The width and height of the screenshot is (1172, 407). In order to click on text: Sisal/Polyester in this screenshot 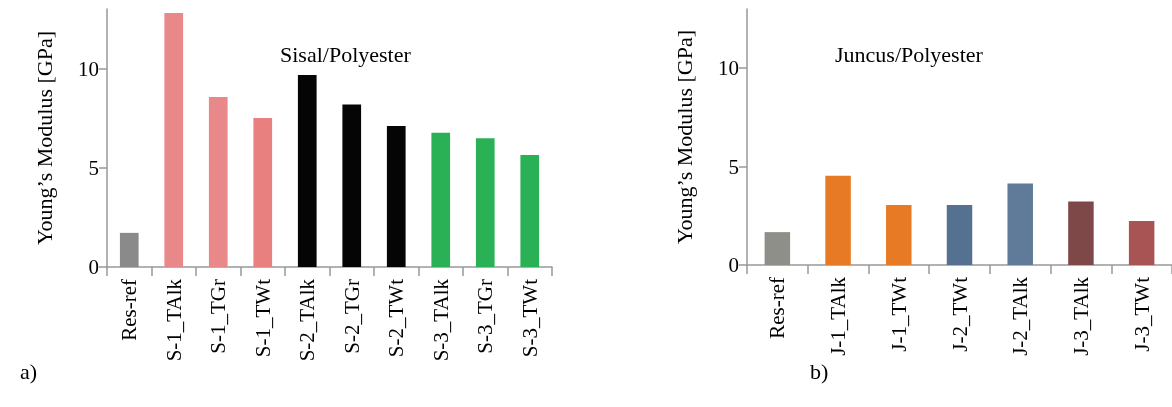, I will do `click(346, 54)`.